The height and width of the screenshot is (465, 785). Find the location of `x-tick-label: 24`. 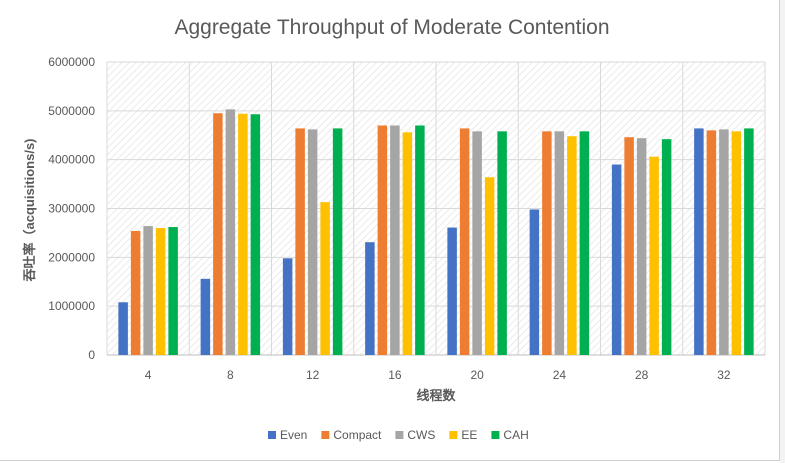

x-tick-label: 24 is located at coordinates (560, 375).